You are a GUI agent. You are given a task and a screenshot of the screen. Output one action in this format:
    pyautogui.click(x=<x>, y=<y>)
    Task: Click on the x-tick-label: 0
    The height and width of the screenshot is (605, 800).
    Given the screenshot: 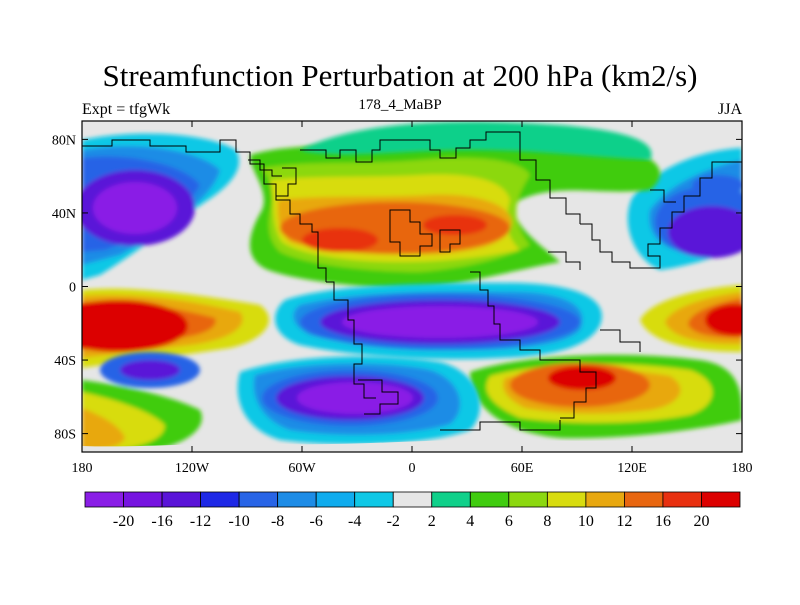 What is the action you would take?
    pyautogui.click(x=412, y=468)
    